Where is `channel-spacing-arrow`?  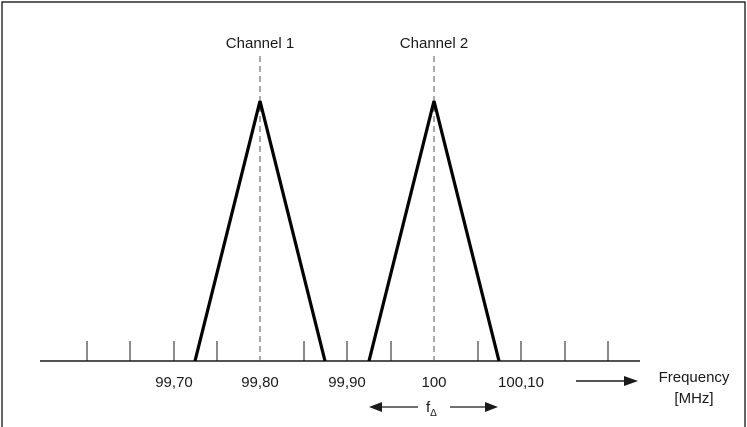
channel-spacing-arrow is located at coordinates (433, 407).